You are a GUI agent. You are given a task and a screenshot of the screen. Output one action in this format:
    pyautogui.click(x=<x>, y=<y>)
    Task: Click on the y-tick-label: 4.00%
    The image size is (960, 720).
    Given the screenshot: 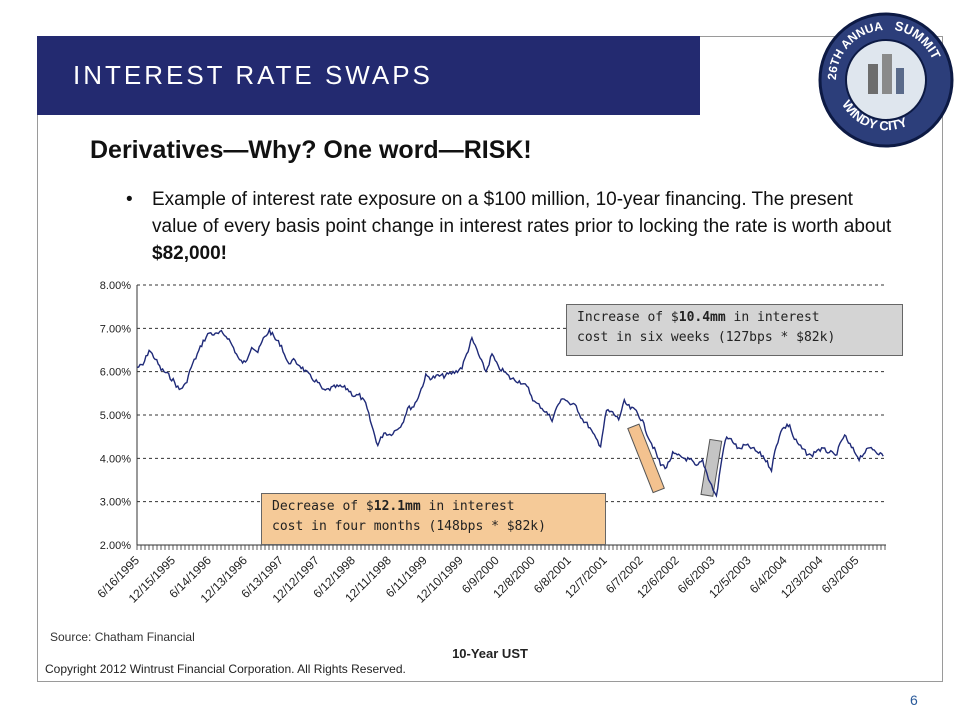 What is the action you would take?
    pyautogui.click(x=115, y=459)
    